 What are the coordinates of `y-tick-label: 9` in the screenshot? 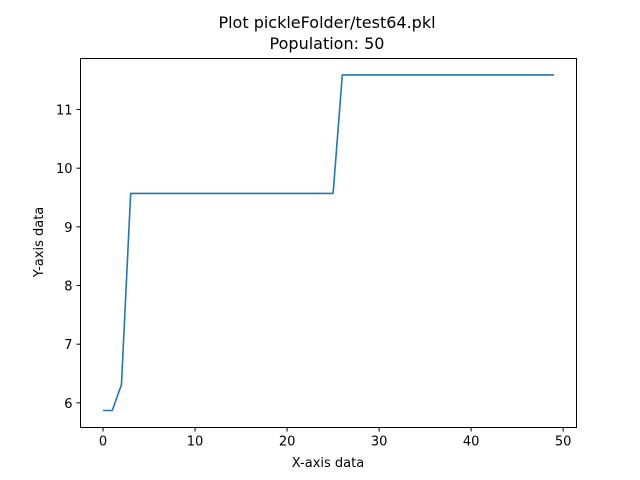 It's located at (68, 228).